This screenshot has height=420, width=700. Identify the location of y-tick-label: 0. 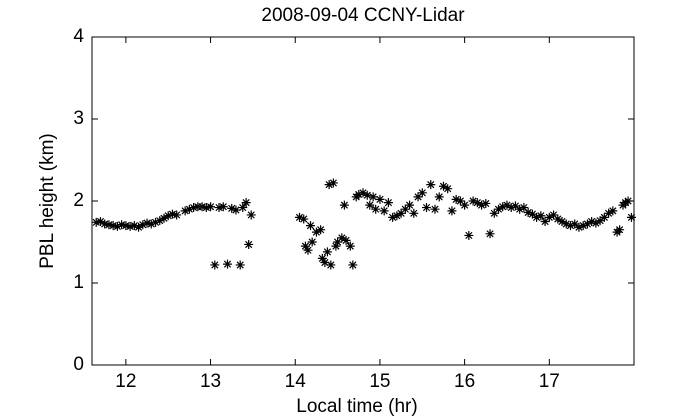
(78, 364).